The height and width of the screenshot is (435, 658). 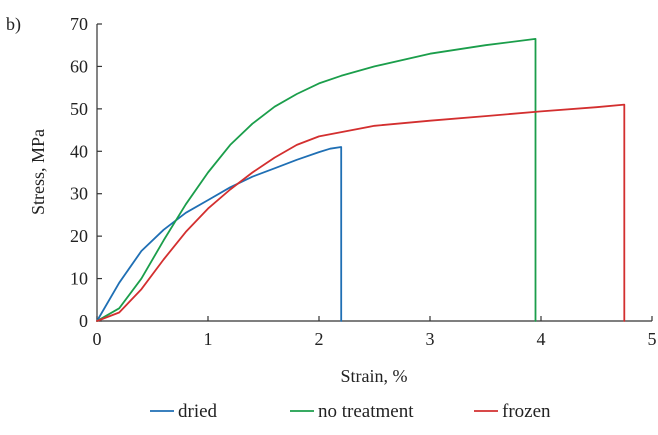 What do you see at coordinates (541, 339) in the screenshot?
I see `x-tick-label: 4` at bounding box center [541, 339].